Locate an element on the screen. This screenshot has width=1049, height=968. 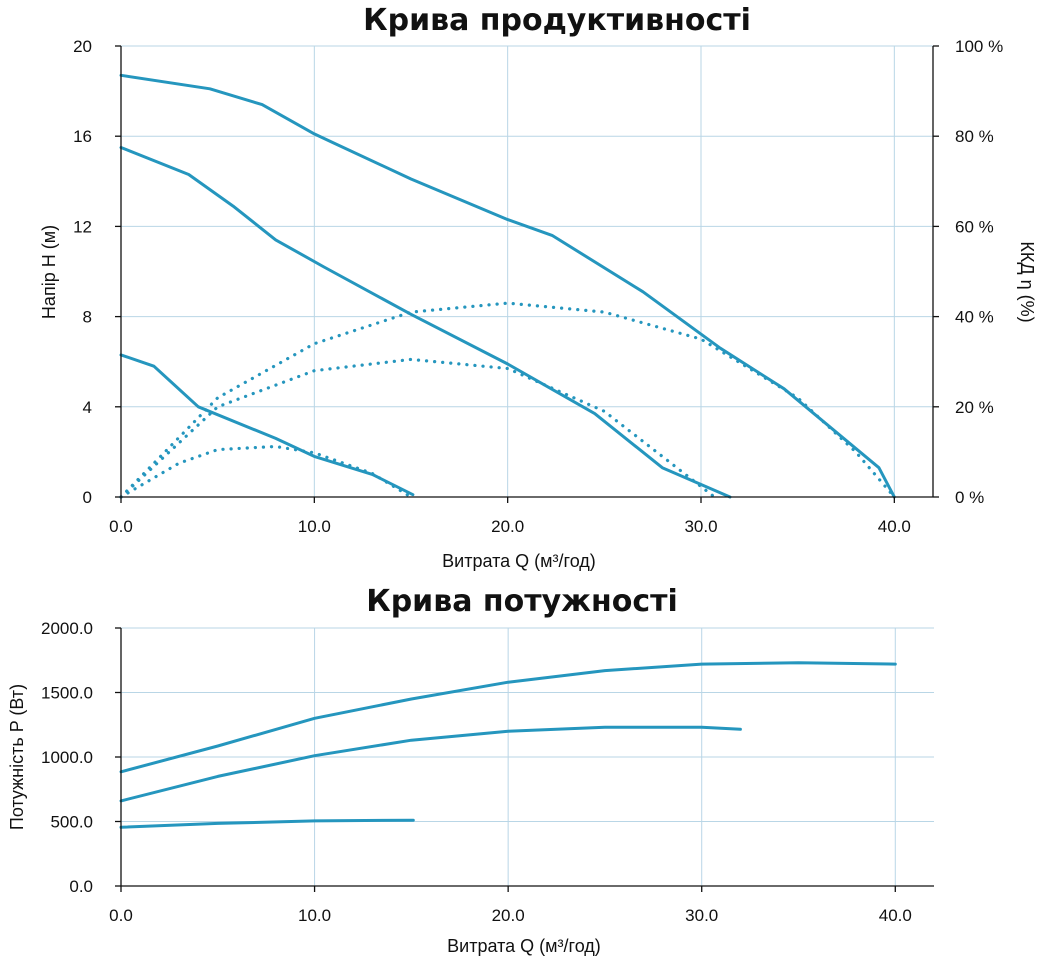
performance-y-tick-label: 8 is located at coordinates (87, 317).